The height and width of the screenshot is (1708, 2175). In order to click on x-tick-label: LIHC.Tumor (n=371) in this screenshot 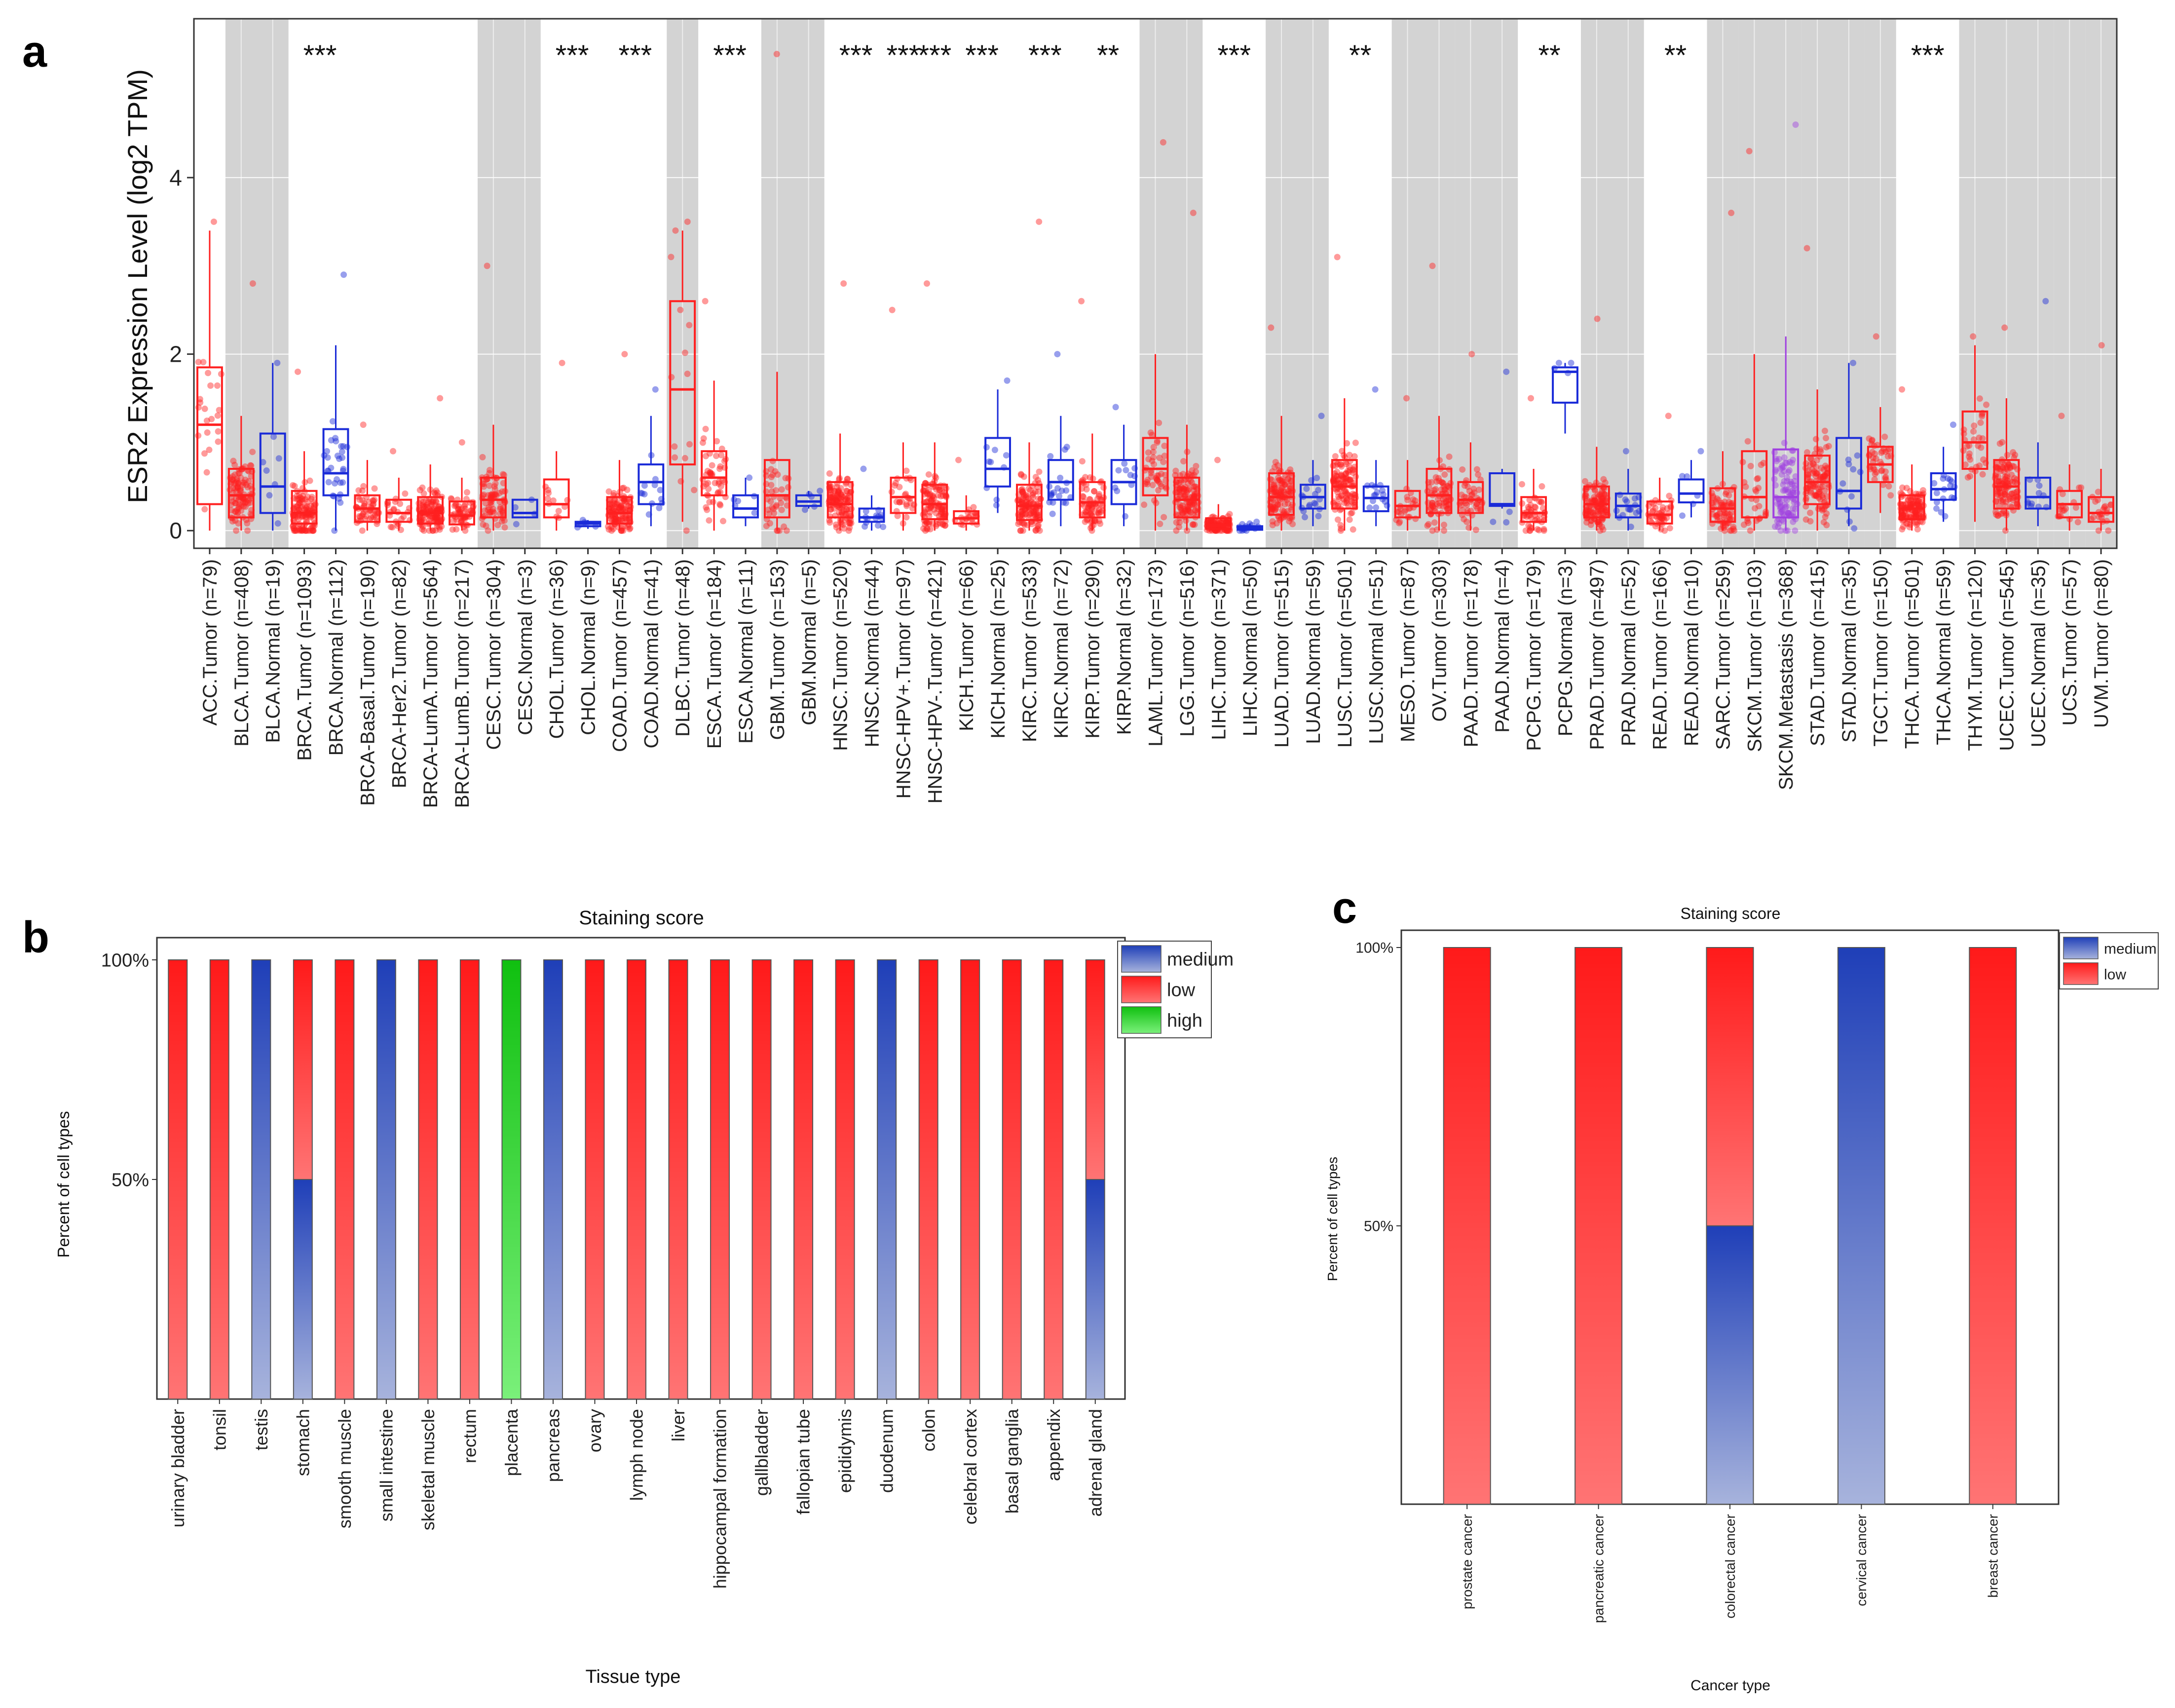, I will do `click(1219, 649)`.